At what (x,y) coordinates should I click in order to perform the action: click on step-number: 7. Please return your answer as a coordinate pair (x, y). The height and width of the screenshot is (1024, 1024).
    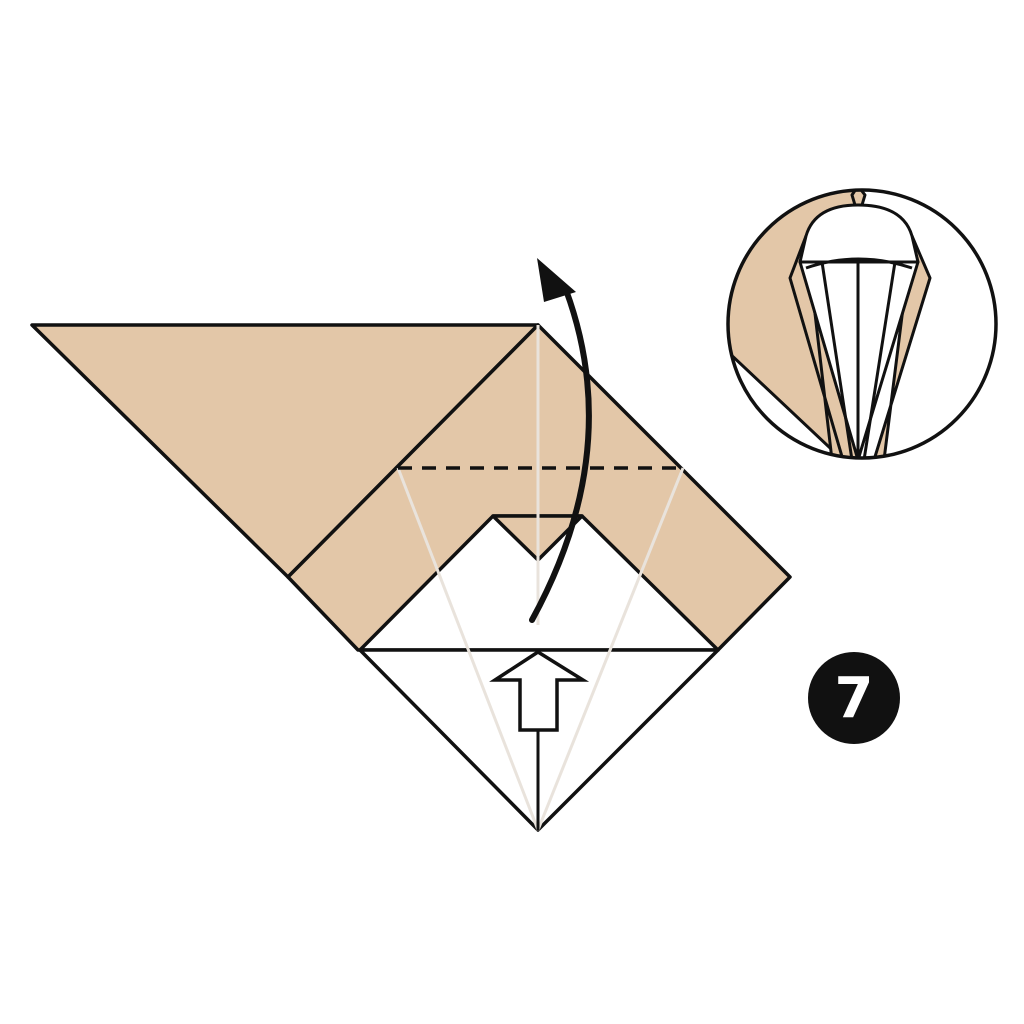
    Looking at the image, I should click on (854, 698).